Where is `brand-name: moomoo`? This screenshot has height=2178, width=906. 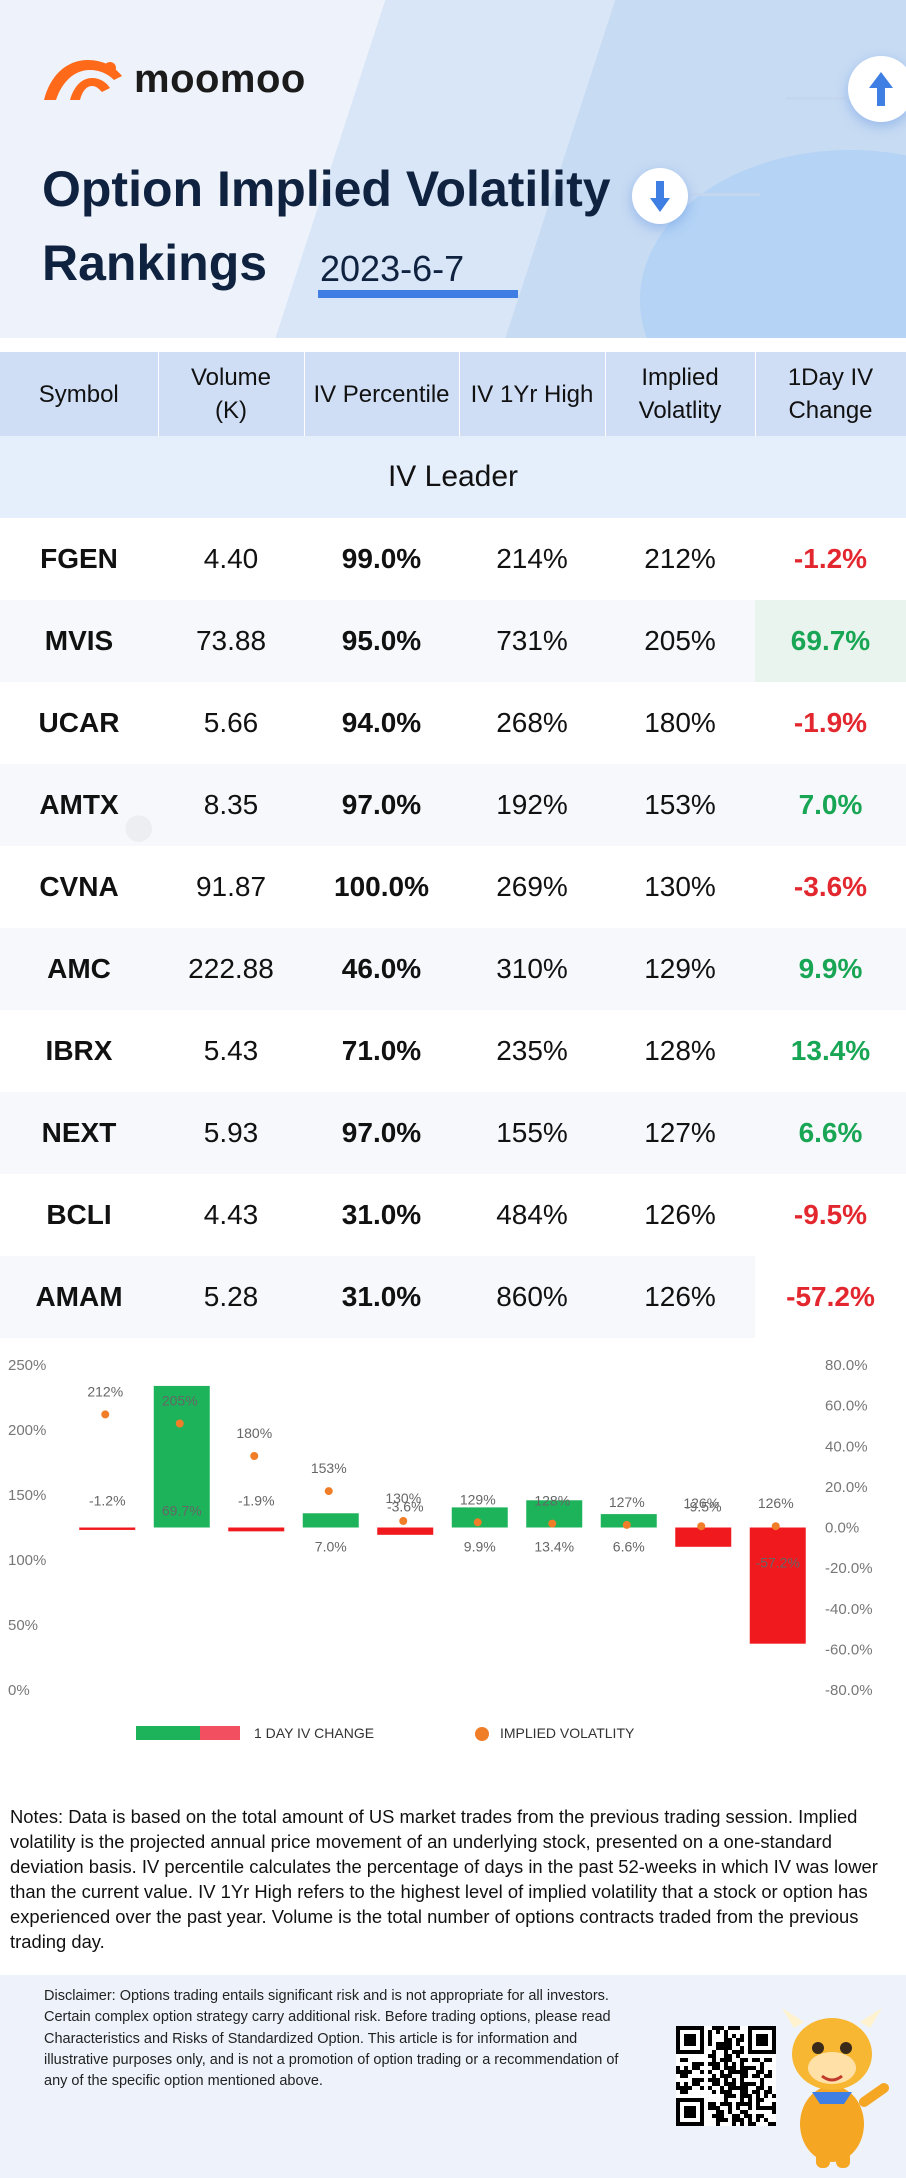
brand-name: moomoo is located at coordinates (220, 78).